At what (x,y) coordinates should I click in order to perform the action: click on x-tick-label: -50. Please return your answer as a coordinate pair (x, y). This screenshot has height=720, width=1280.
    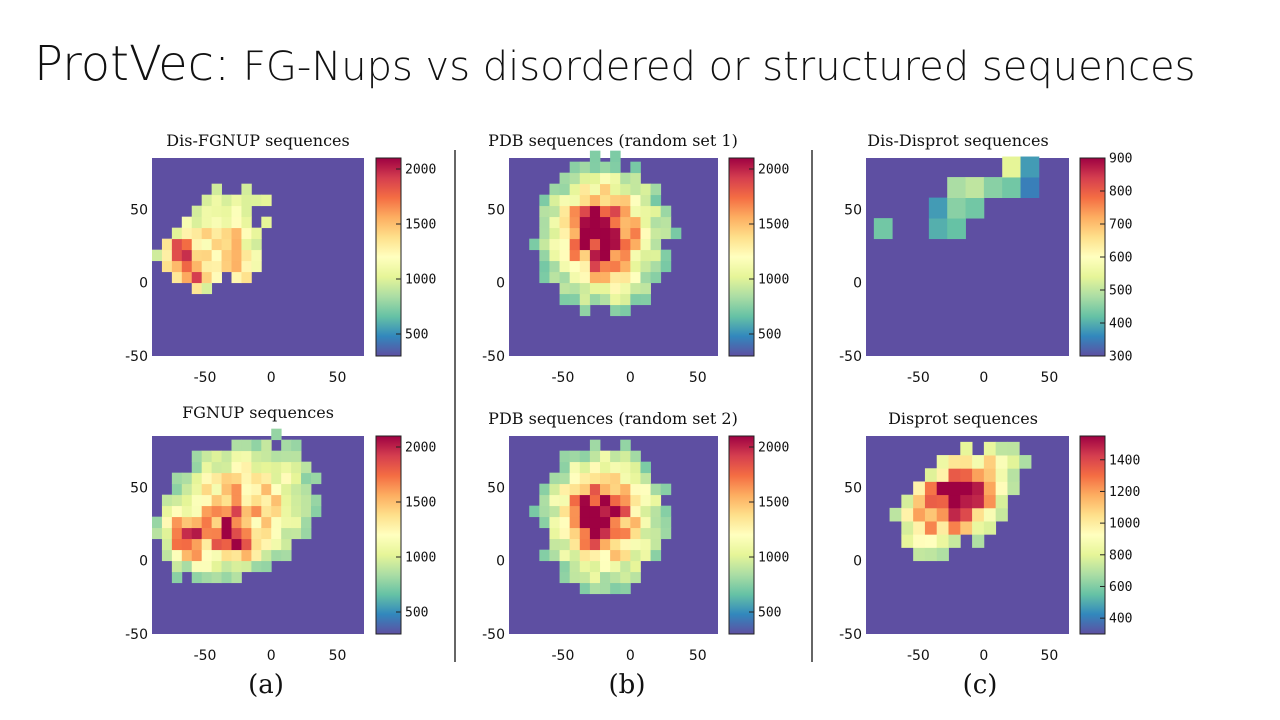
    Looking at the image, I should click on (918, 656).